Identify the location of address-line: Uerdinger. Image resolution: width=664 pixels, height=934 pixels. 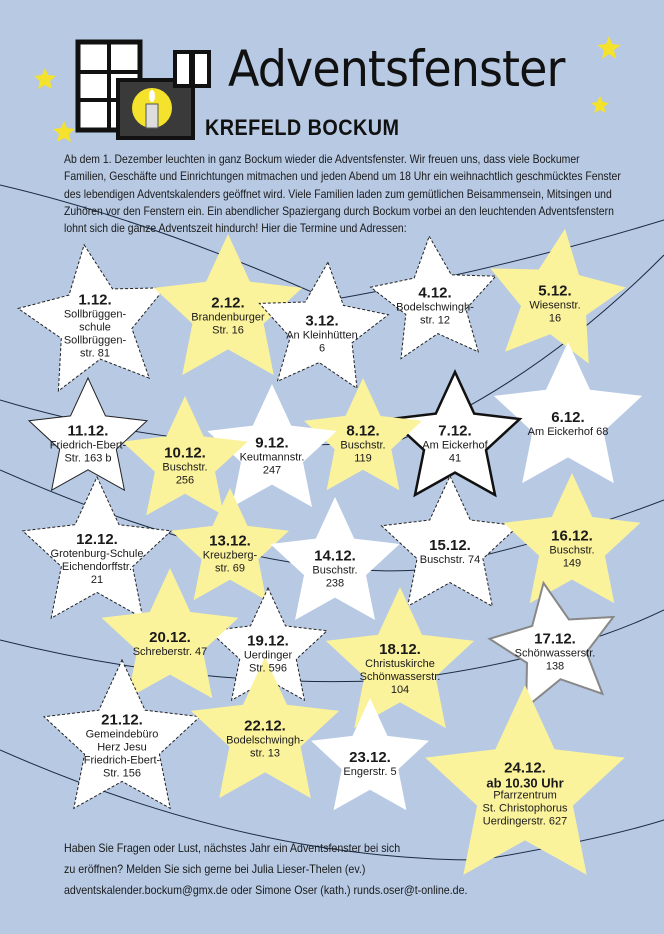
(268, 655).